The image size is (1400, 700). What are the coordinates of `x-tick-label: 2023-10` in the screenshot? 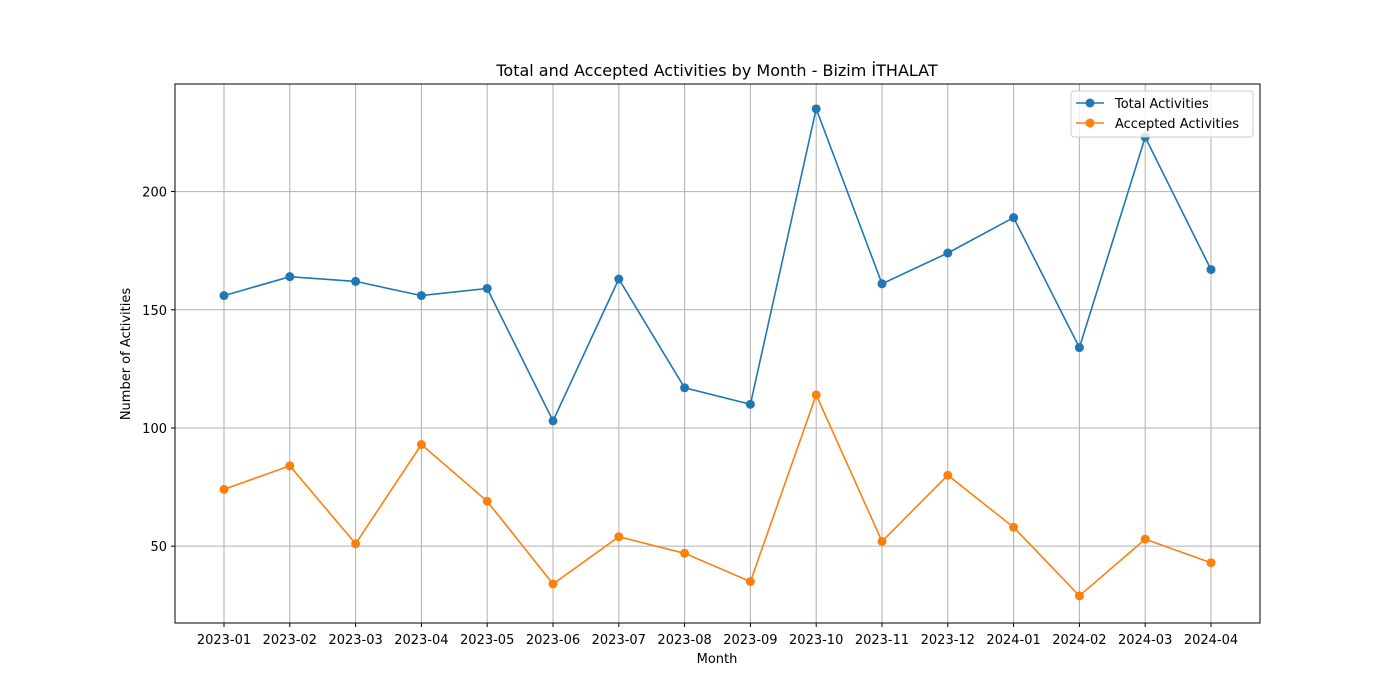 It's located at (816, 640).